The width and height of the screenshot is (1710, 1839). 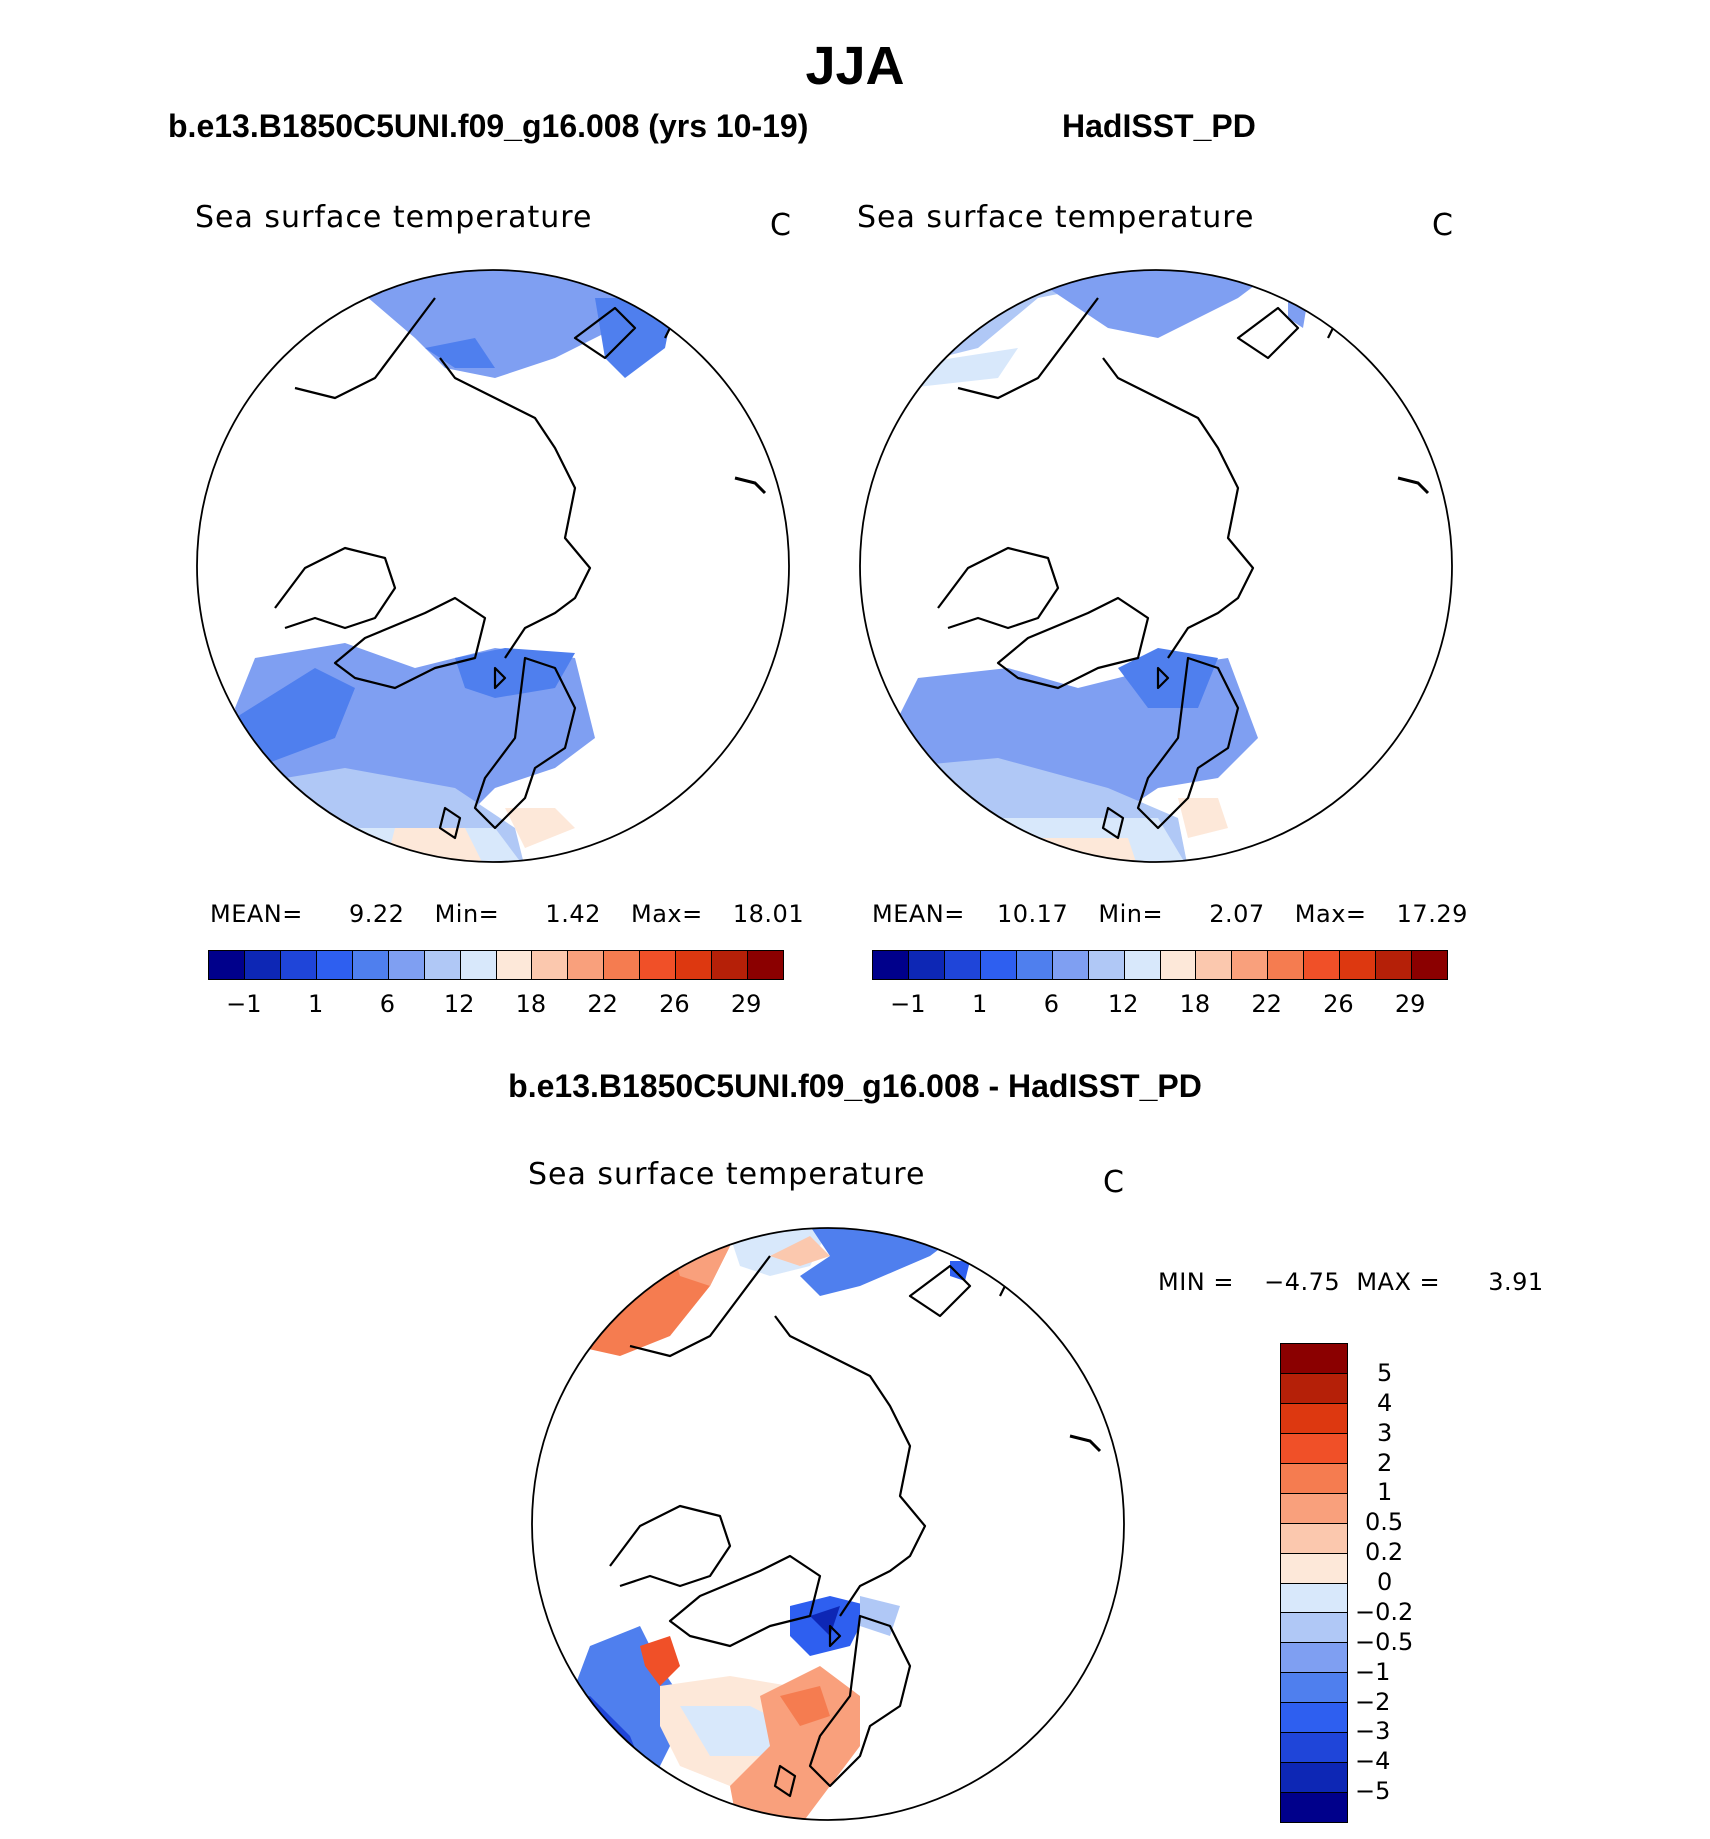 I want to click on diff-colorbar-tick-label: 2, so click(x=1385, y=1462).